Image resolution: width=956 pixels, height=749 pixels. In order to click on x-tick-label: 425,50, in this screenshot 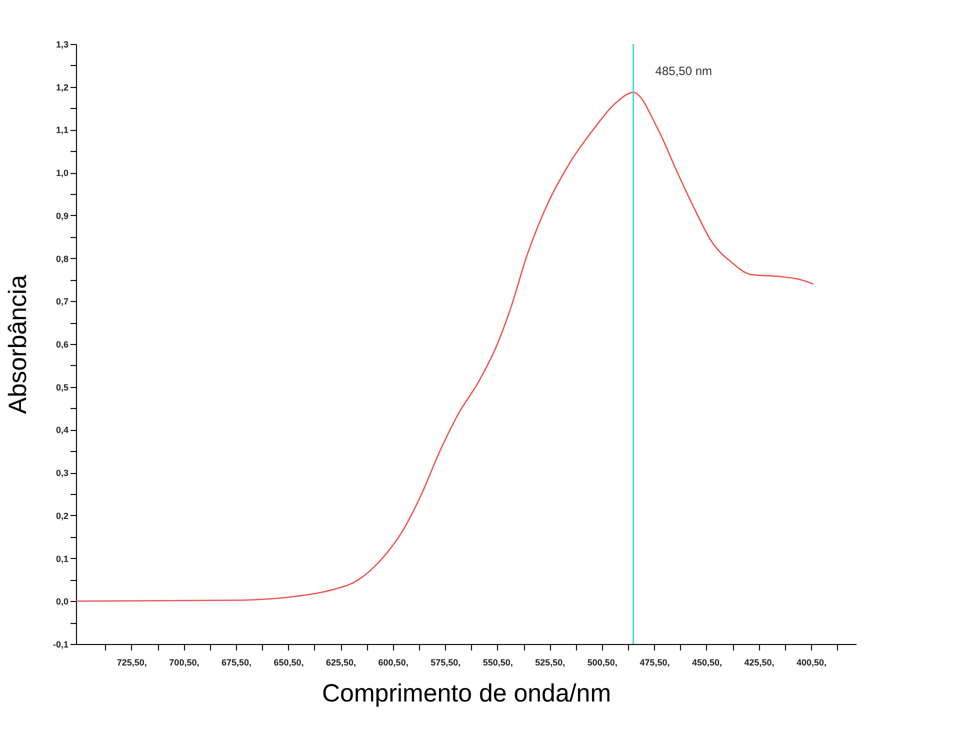, I will do `click(759, 663)`.